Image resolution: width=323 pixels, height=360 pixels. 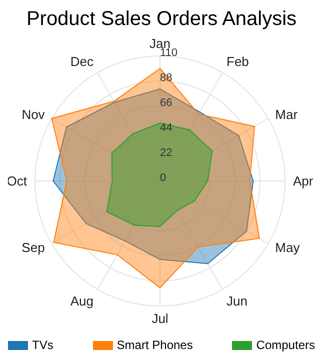 What do you see at coordinates (82, 300) in the screenshot?
I see `spoke-label: Aug` at bounding box center [82, 300].